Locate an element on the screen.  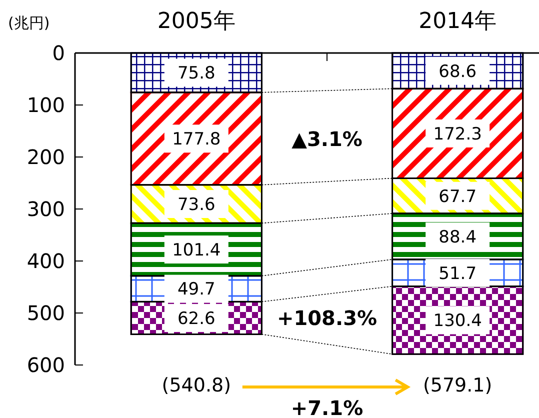
y-tick-label: 0 is located at coordinates (58, 53).